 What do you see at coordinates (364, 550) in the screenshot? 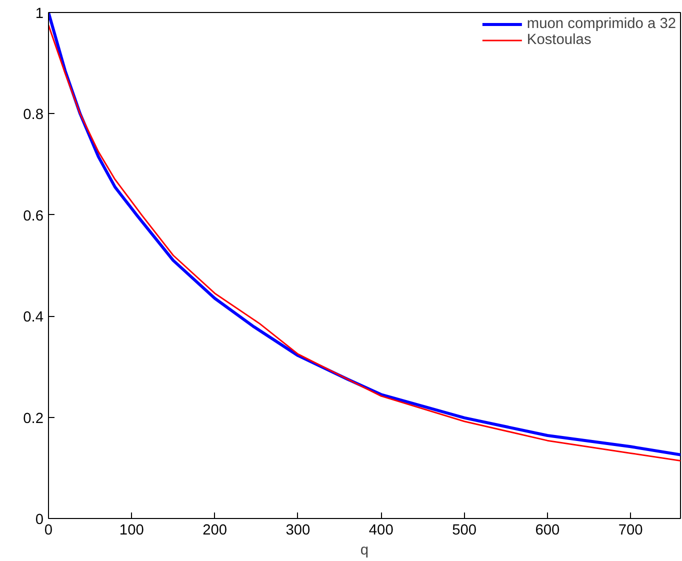
I see `x-axis-title: q` at bounding box center [364, 550].